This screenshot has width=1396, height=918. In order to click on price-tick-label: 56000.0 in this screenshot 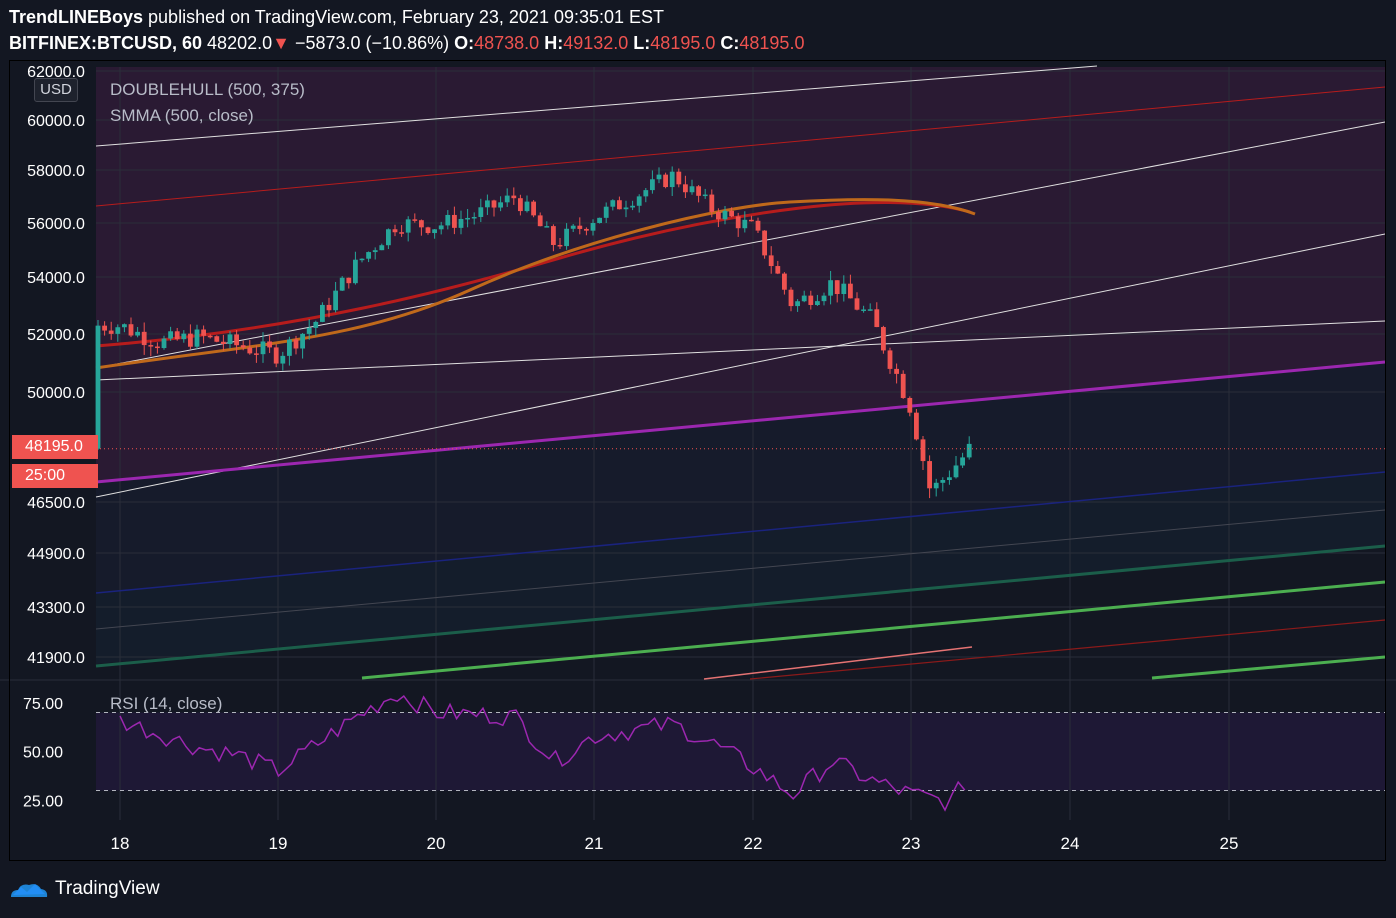, I will do `click(56, 224)`.